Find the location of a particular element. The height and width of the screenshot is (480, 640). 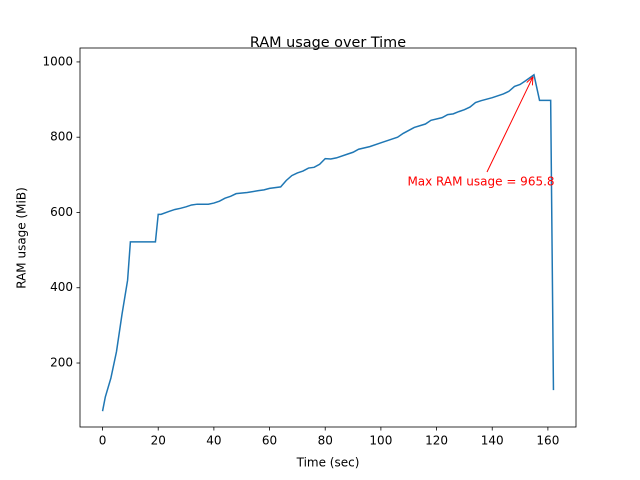

x-tick-label: 160 is located at coordinates (547, 441).